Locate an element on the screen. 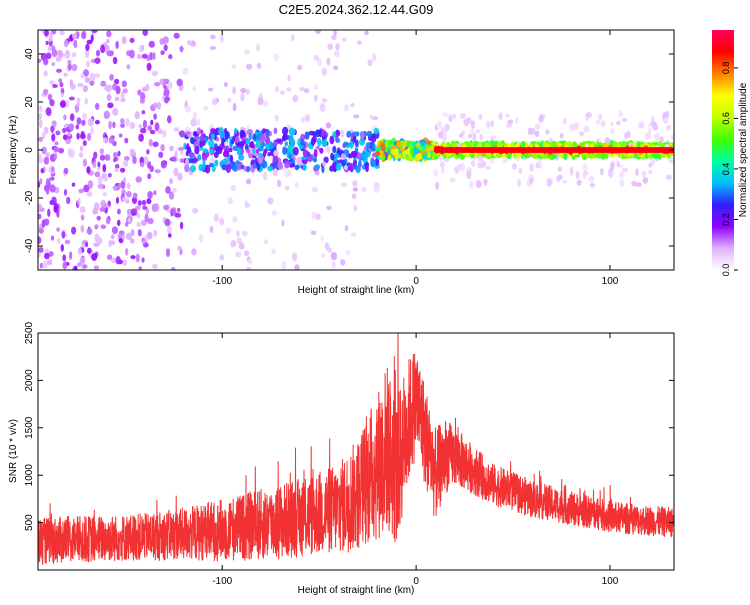  snr-y-tick-label: 2500 is located at coordinates (29, 332).